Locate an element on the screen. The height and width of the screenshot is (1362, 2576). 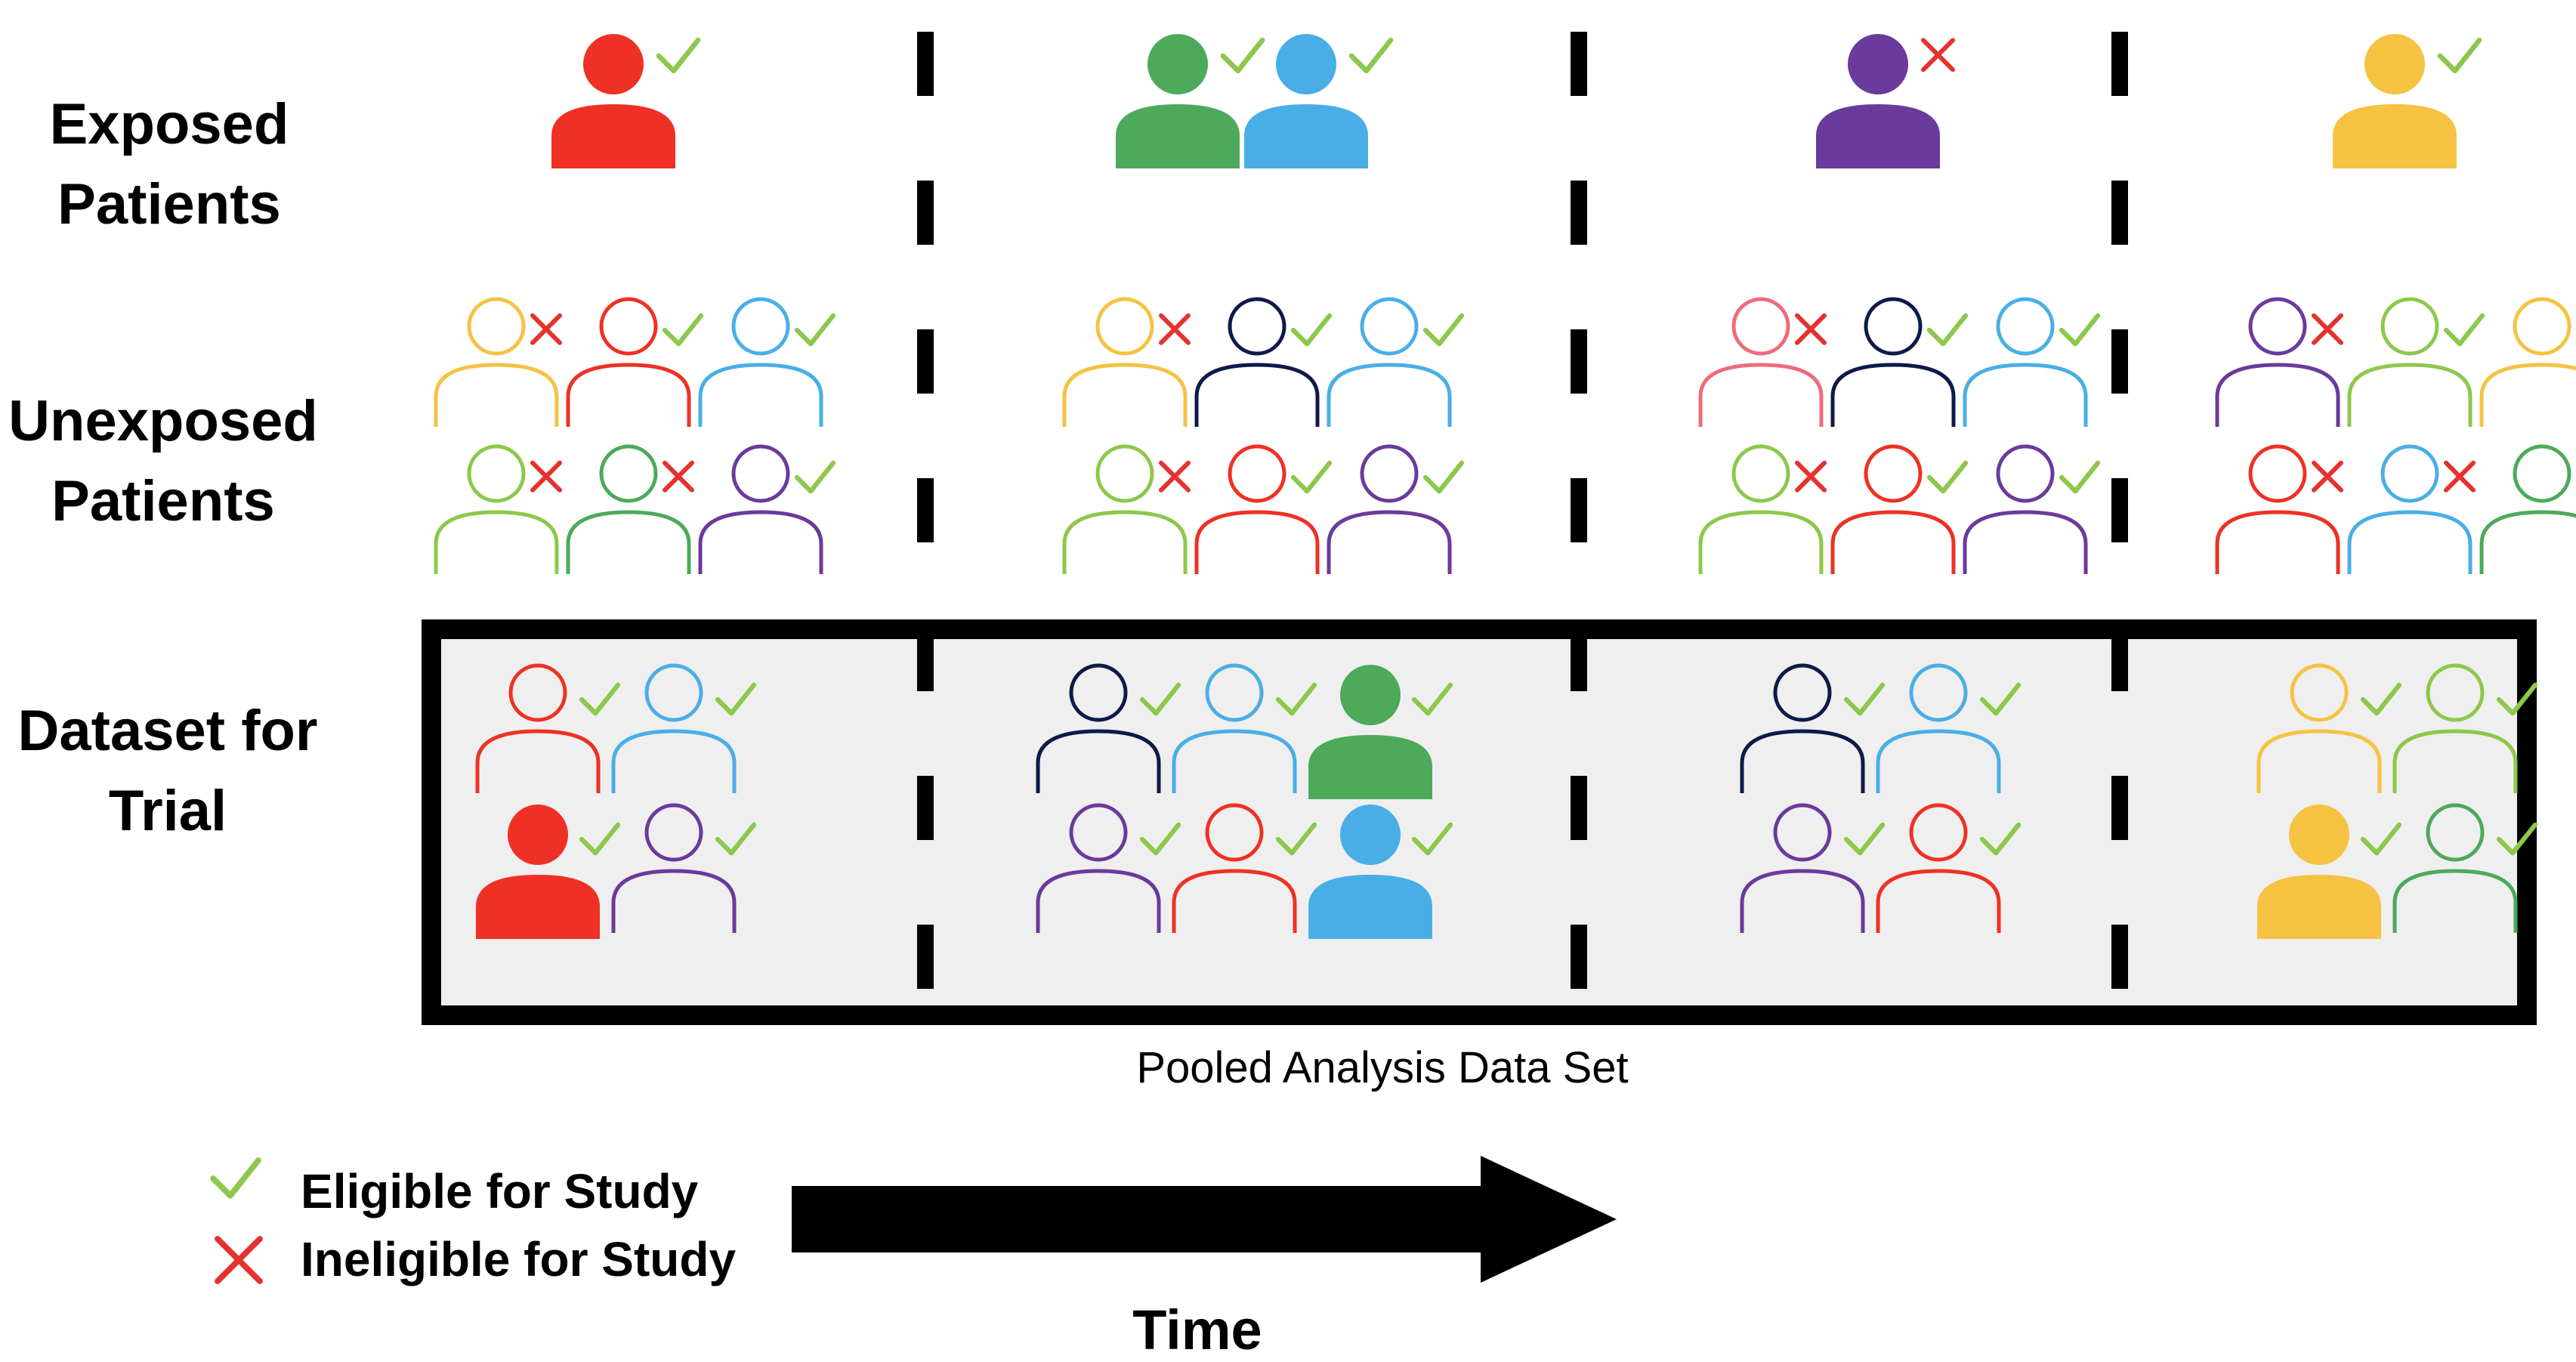
row-label-unexposed-line2: Patients is located at coordinates (163, 501).